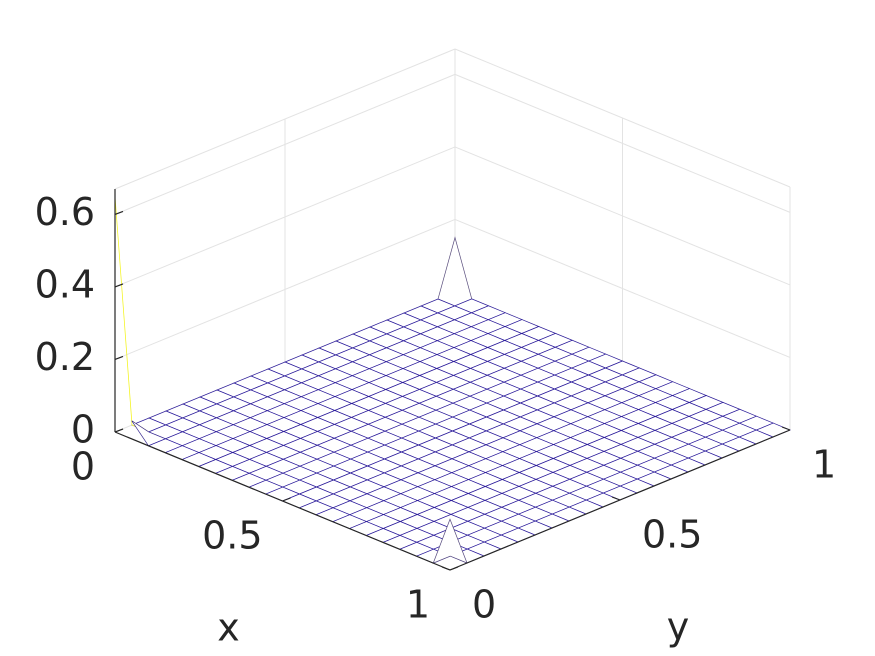  I want to click on y-tick-label: 0.5, so click(672, 535).